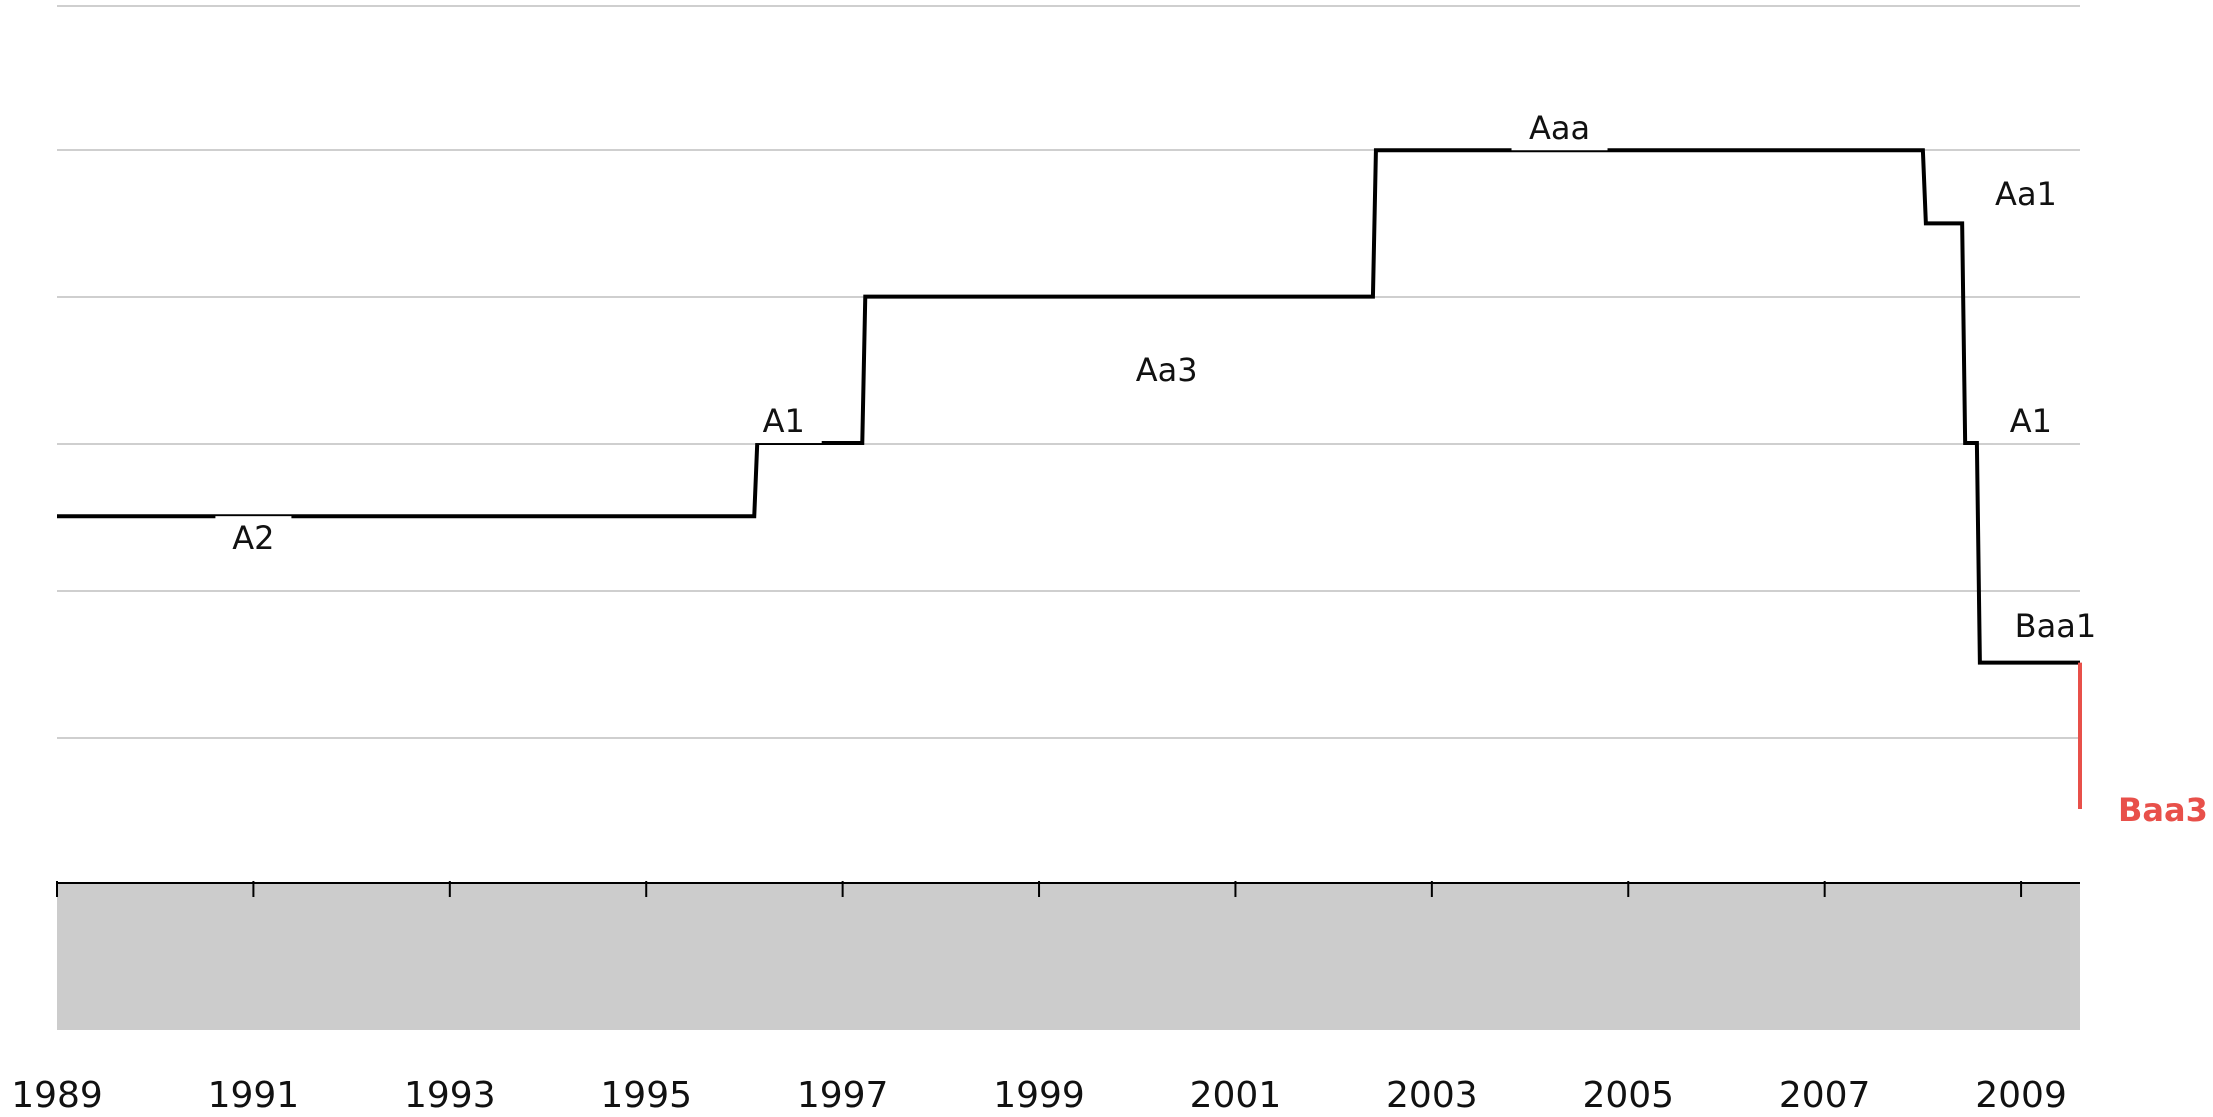  What do you see at coordinates (450, 1095) in the screenshot?
I see `x-tick-label: 1993` at bounding box center [450, 1095].